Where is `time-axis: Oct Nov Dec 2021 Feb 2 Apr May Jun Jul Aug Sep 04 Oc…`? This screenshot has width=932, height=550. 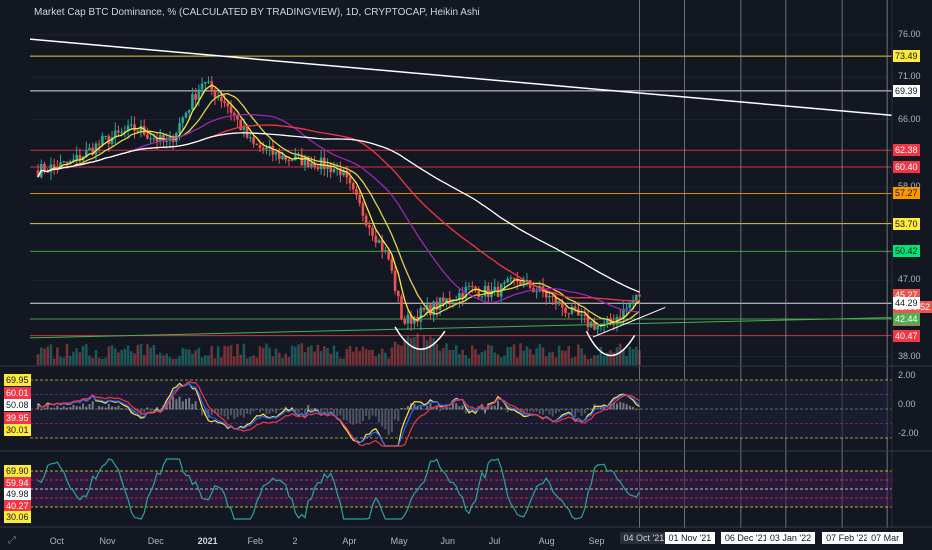
time-axis: Oct Nov Dec 2021 Feb 2 Apr May Jun Jul Aug Sep 04 Oc… is located at coordinates (466, 539).